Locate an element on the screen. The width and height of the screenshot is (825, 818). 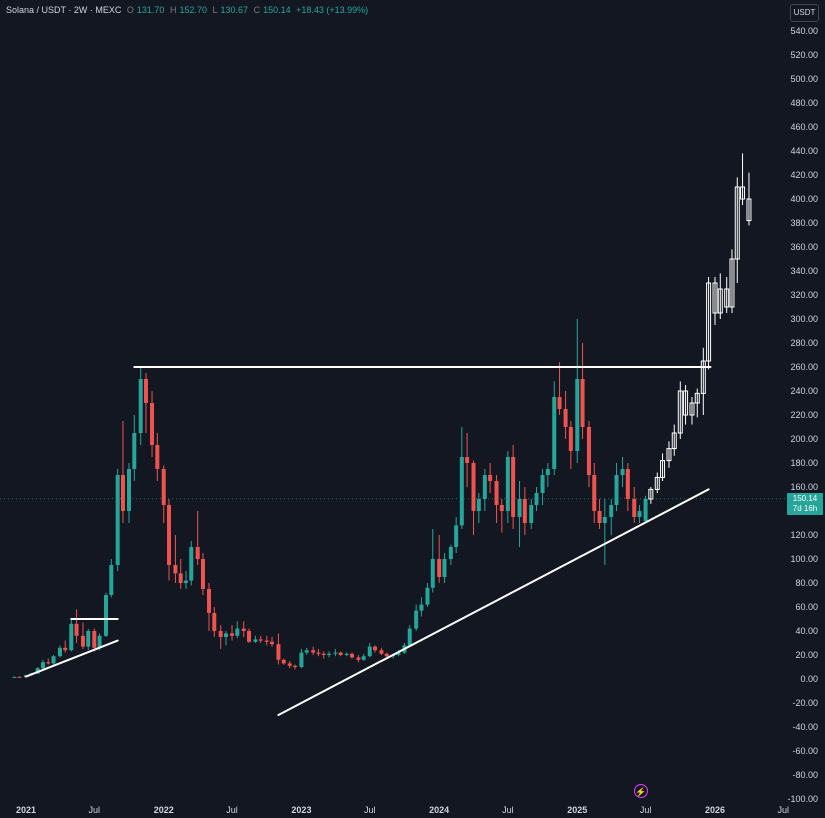
currency-button: USDT is located at coordinates (804, 13).